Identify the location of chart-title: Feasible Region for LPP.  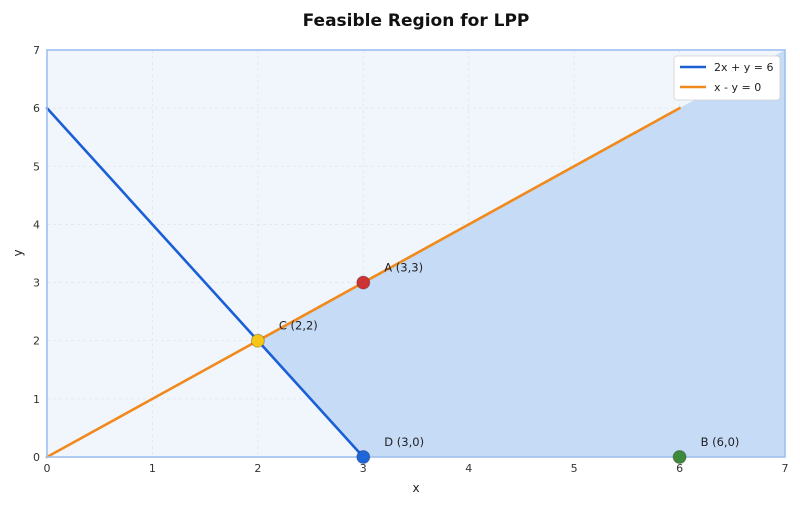
(416, 21).